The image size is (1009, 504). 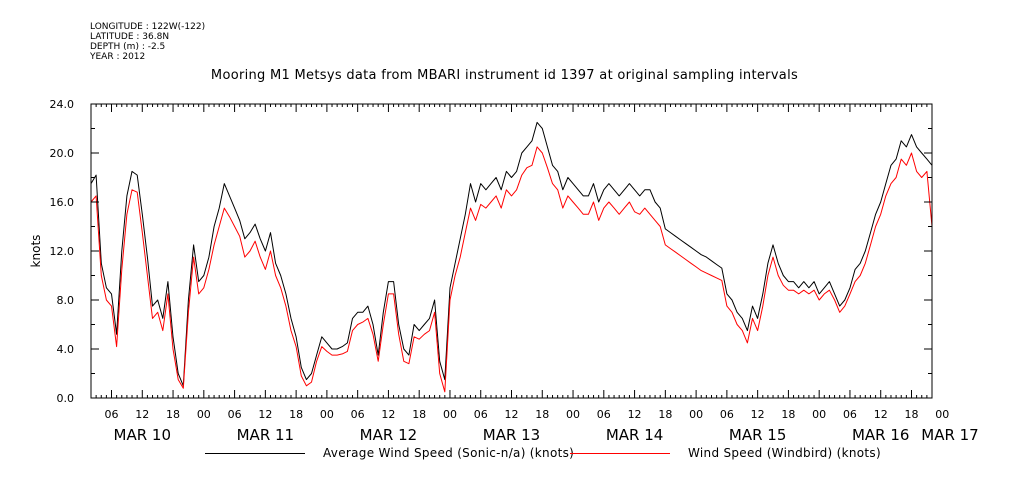 I want to click on y-tick-label: 24.0, so click(x=62, y=104).